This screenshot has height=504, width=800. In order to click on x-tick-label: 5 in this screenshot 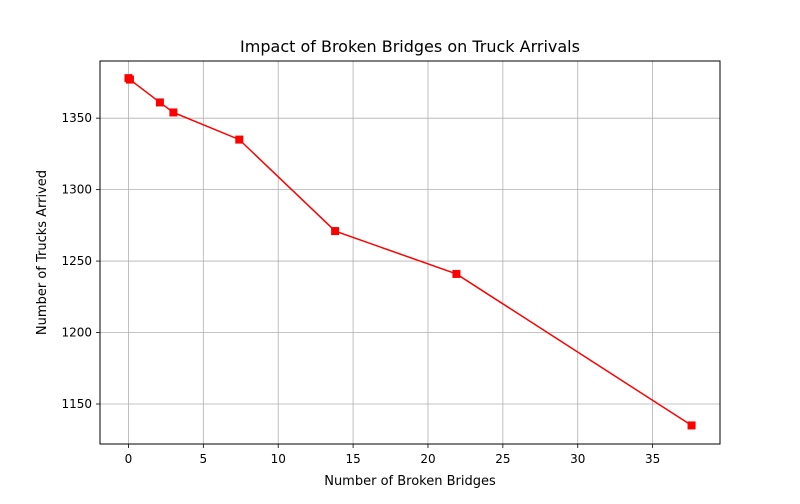, I will do `click(204, 459)`.